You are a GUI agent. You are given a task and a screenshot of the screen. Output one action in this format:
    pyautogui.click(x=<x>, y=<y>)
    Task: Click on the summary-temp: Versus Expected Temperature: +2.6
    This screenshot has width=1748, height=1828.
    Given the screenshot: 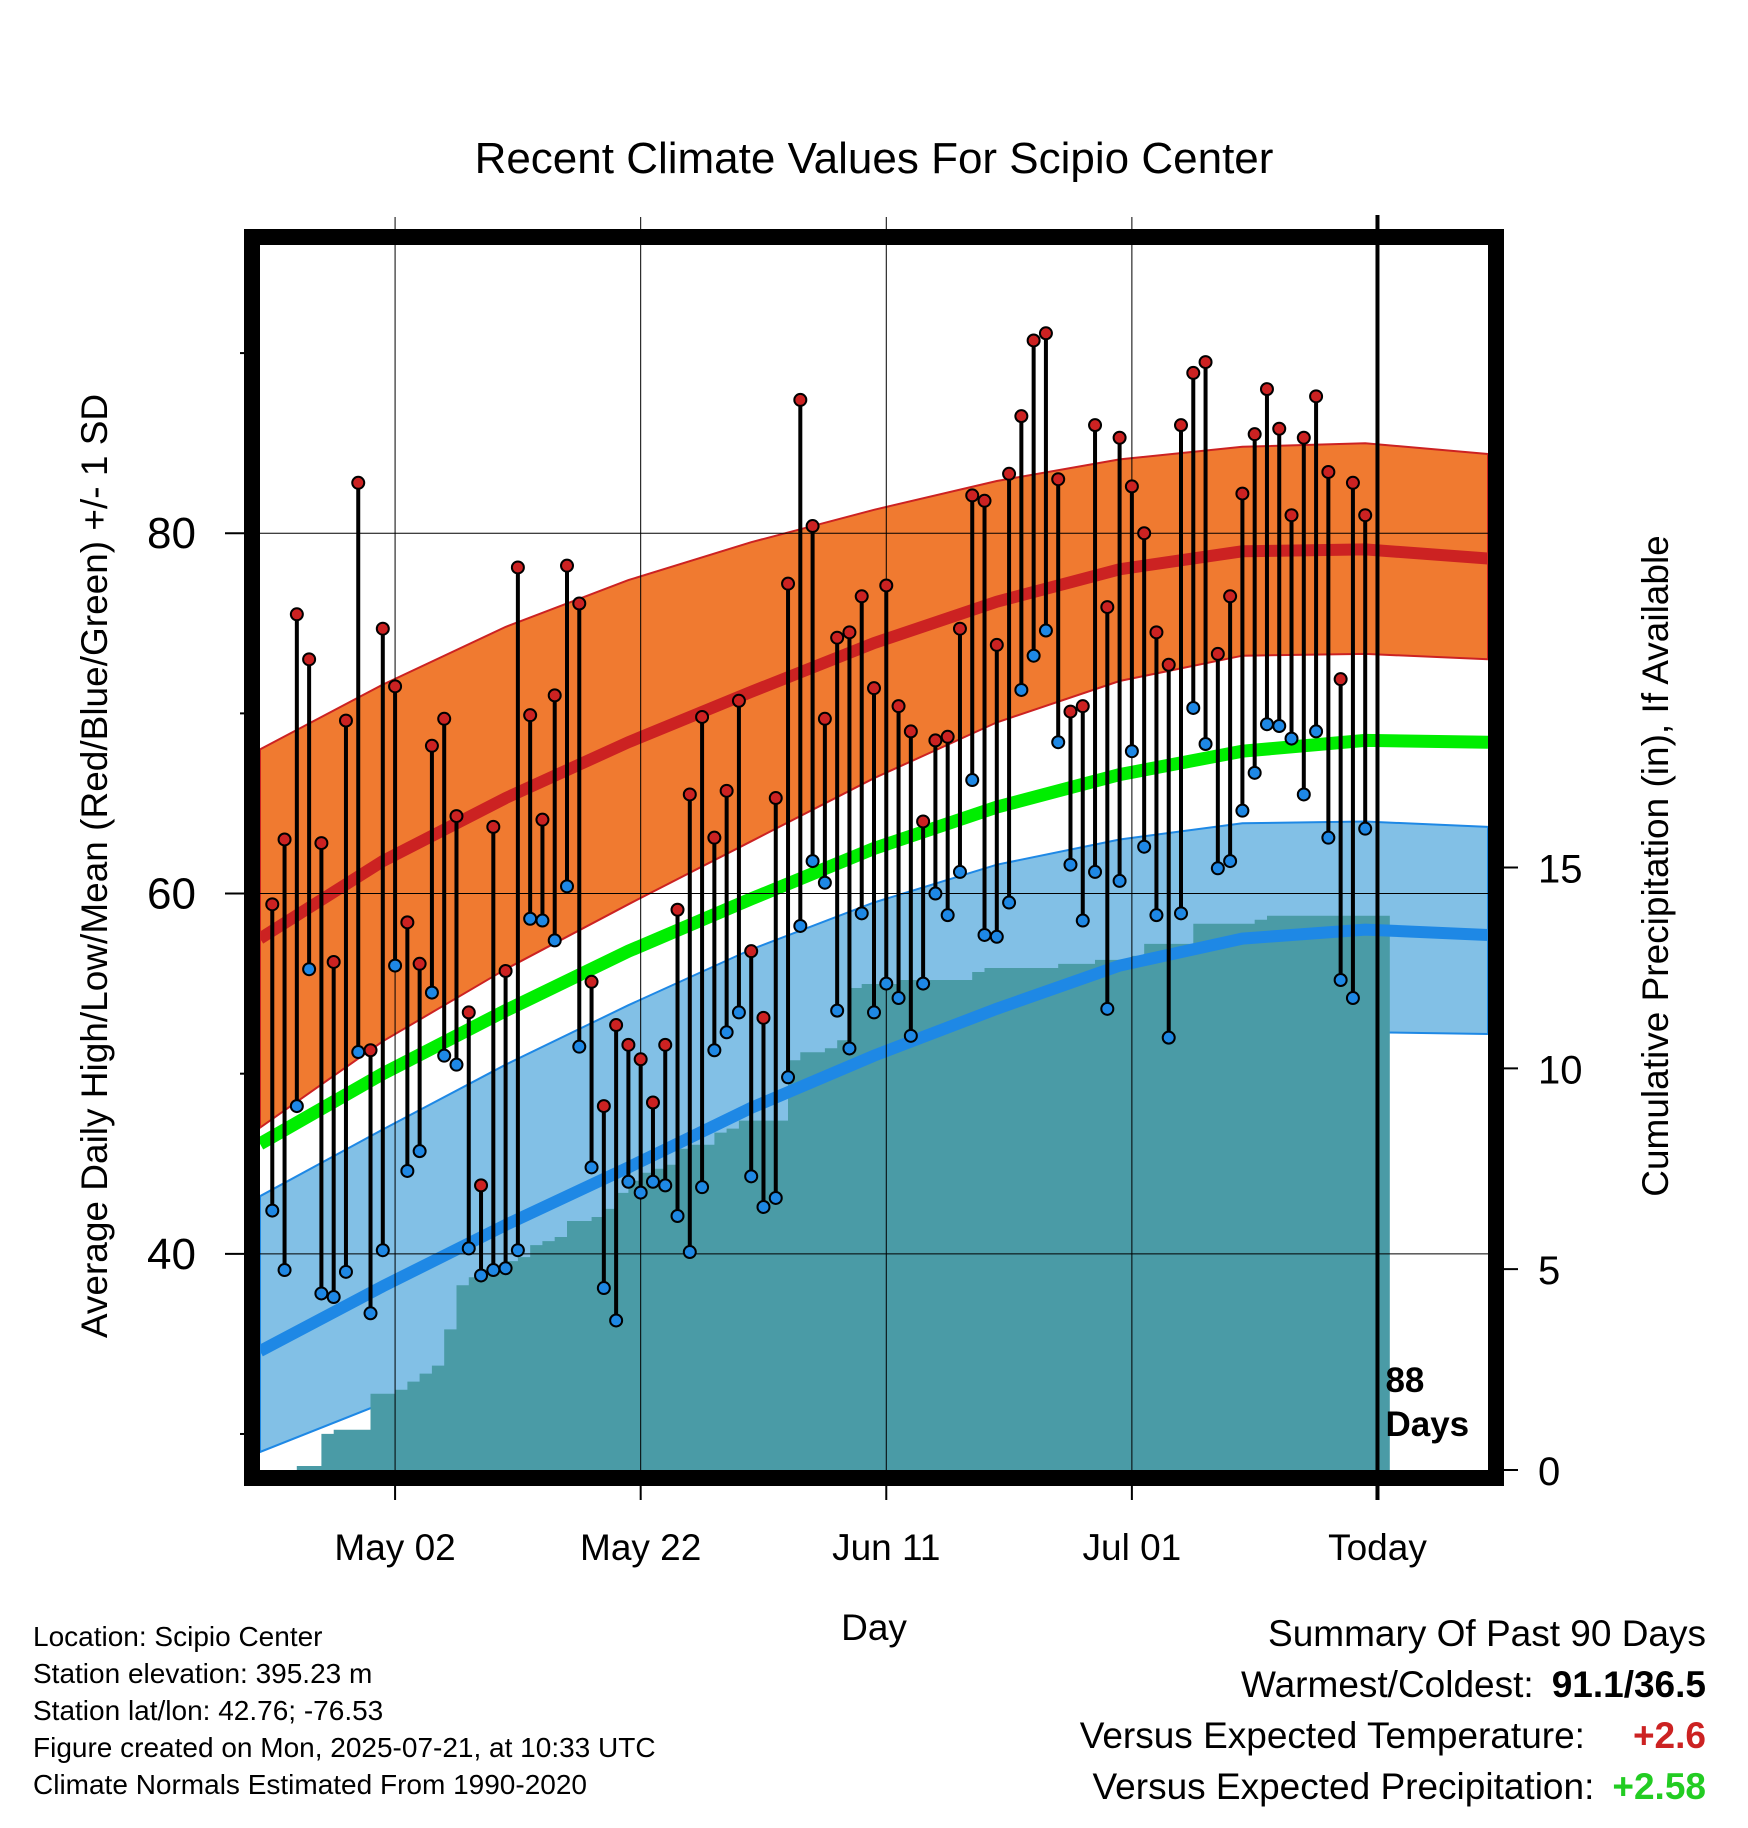 What is the action you would take?
    pyautogui.click(x=1393, y=1735)
    